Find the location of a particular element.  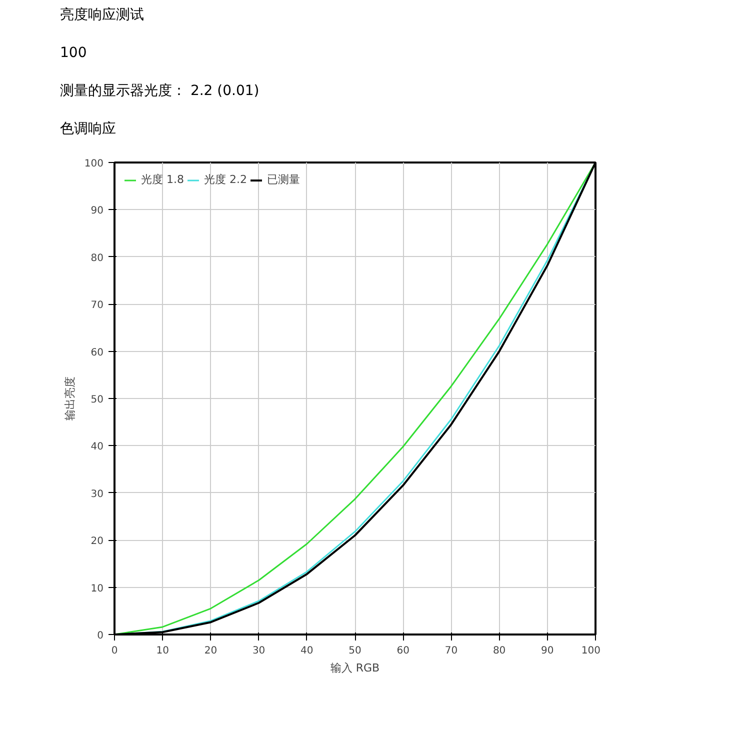

x-tick-label: 40 is located at coordinates (307, 651).